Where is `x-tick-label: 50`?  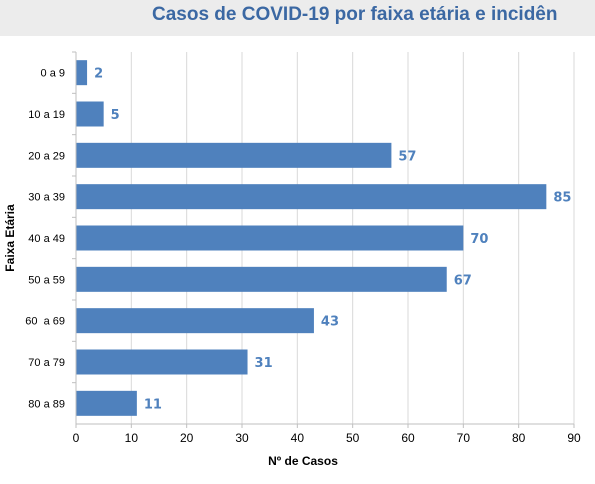
x-tick-label: 50 is located at coordinates (353, 438).